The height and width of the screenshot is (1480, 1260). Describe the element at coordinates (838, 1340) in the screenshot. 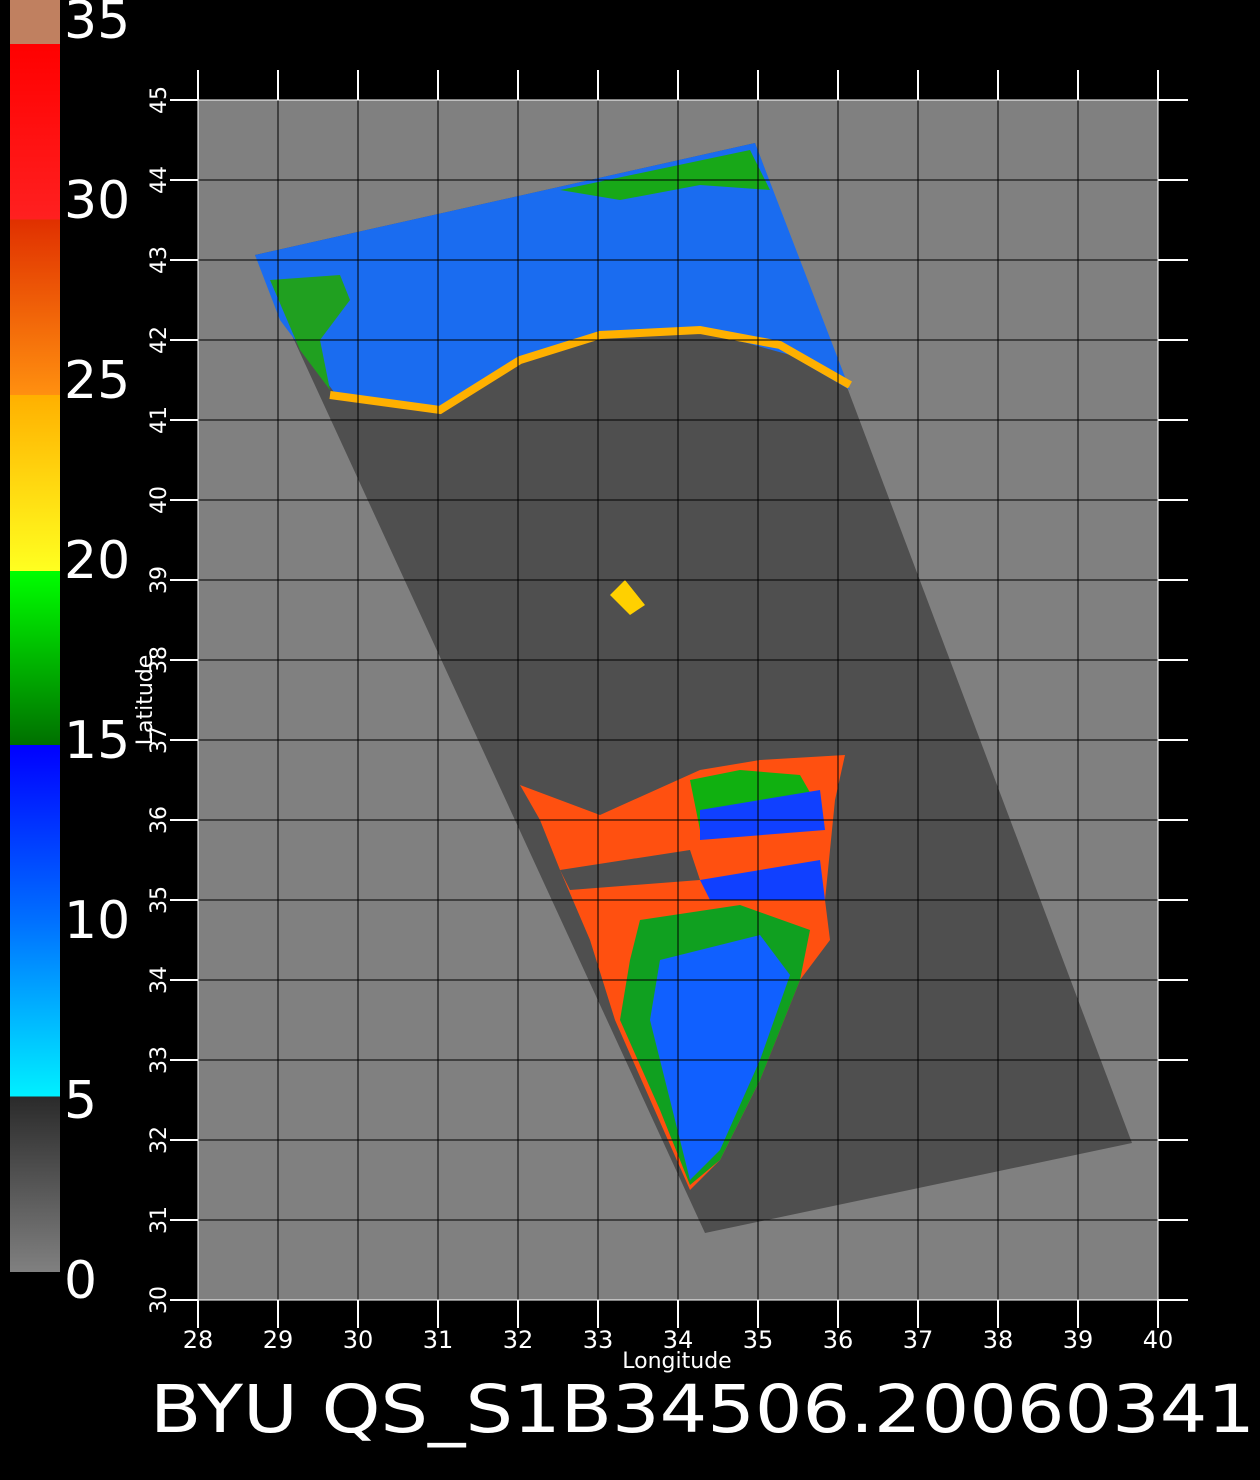

I see `x-tick-label: 36` at that location.